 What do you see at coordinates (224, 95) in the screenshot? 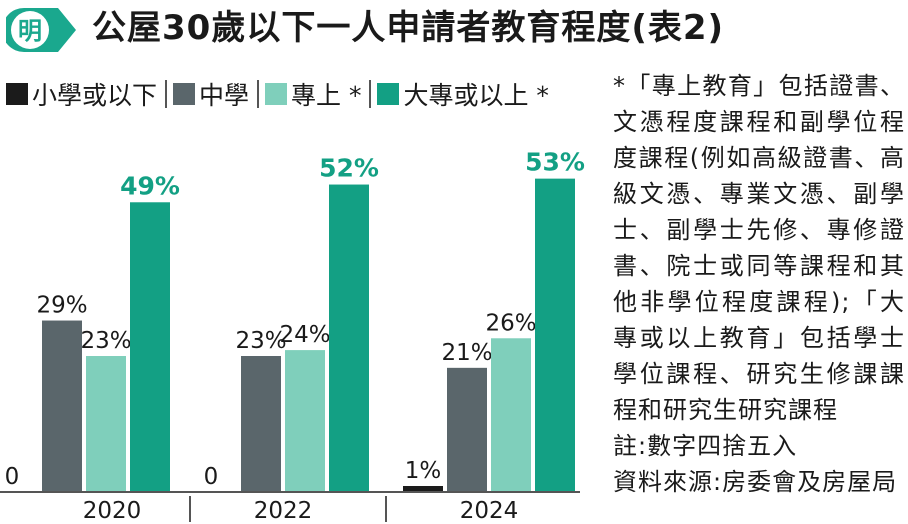
I see `legend-label: 中學` at bounding box center [224, 95].